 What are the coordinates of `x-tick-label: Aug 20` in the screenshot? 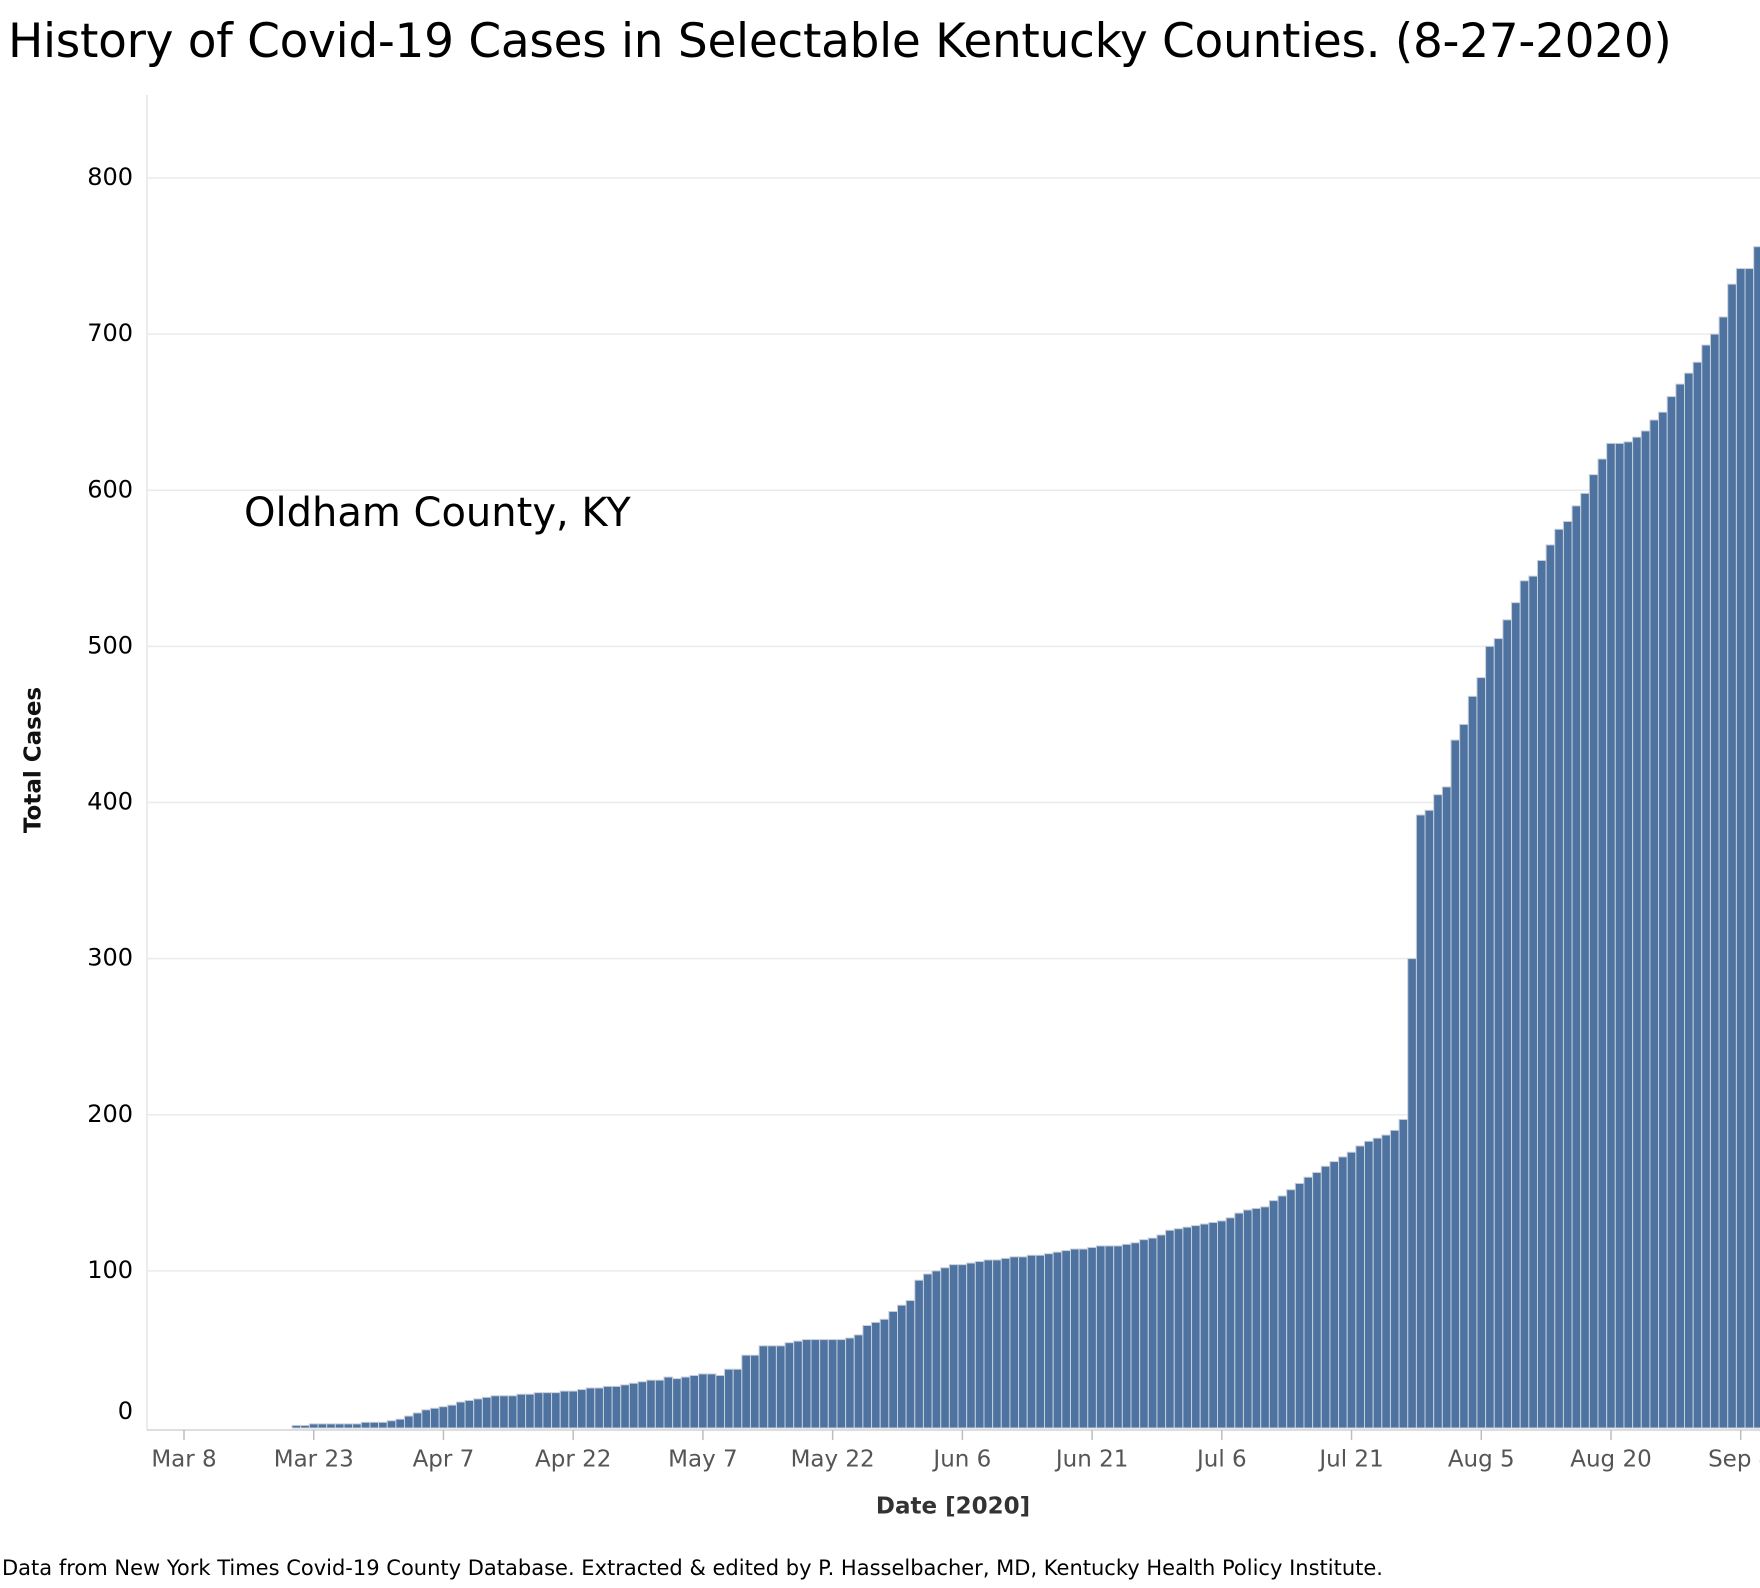 It's located at (1611, 1460).